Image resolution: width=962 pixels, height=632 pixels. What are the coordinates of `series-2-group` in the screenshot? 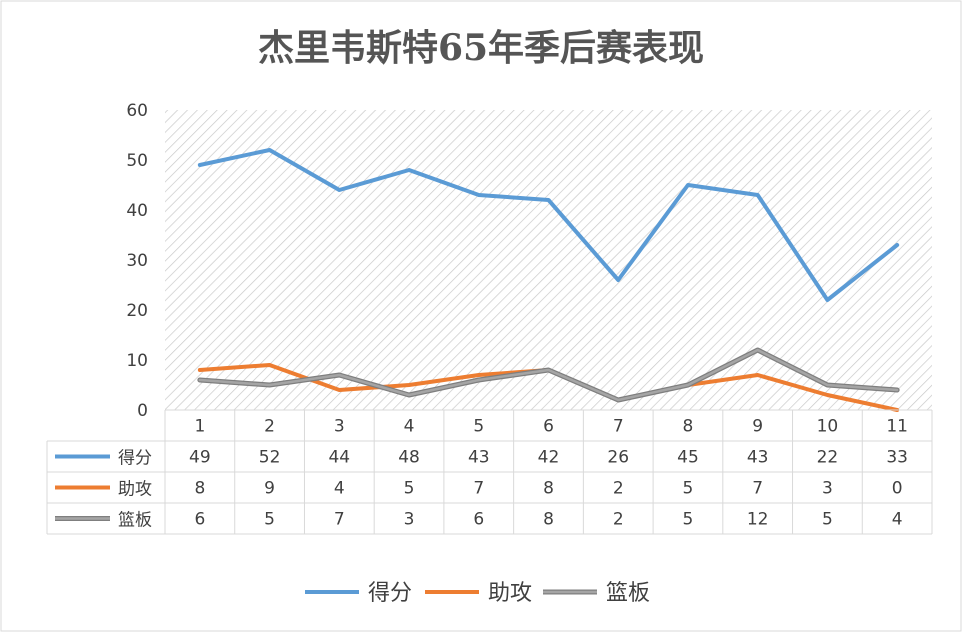 It's located at (548, 375).